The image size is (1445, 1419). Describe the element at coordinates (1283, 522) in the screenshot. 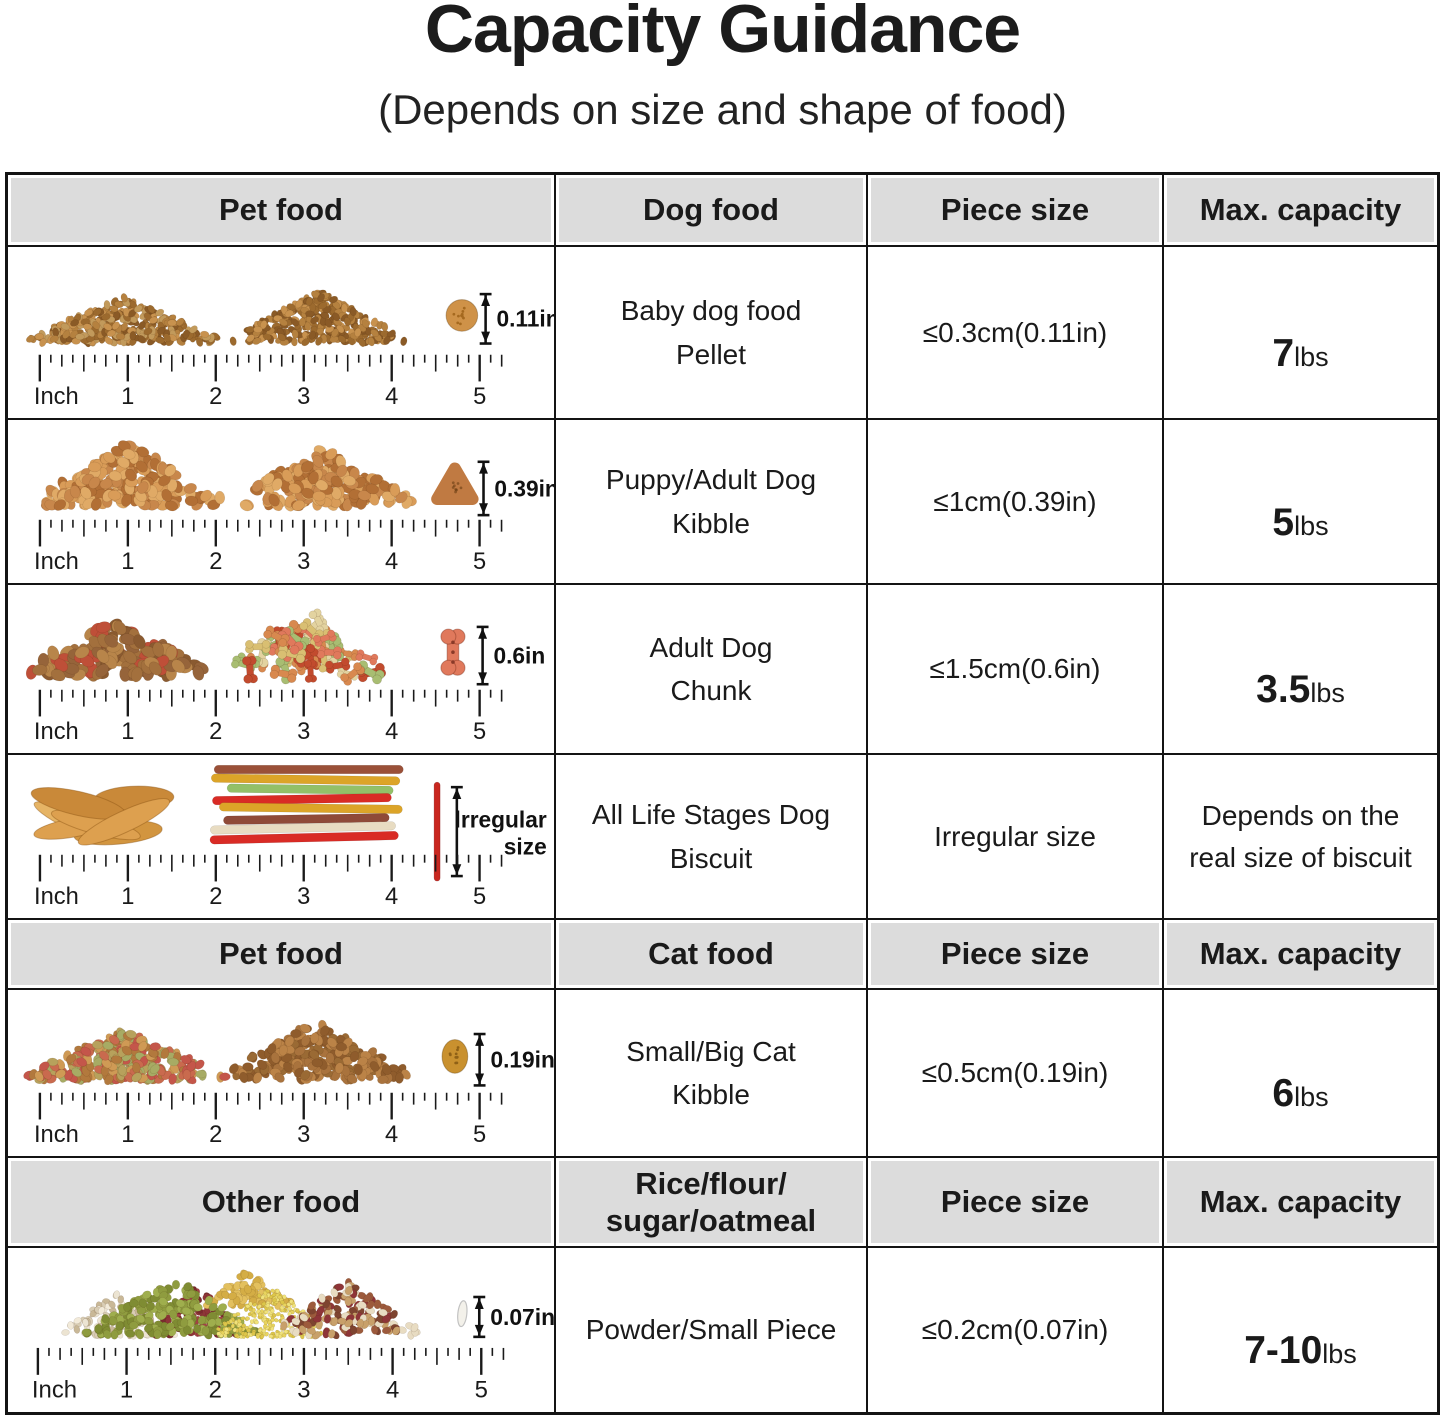

I see `capacity-number: 5` at that location.